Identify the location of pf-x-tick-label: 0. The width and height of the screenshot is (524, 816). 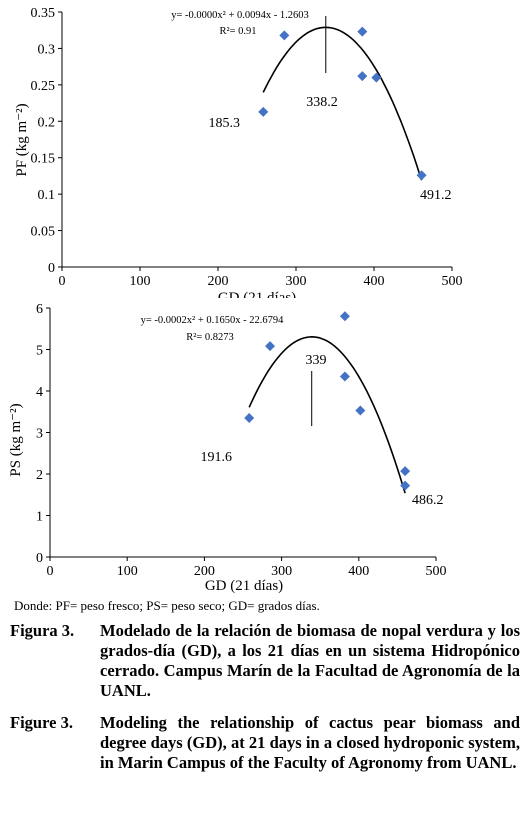
(62, 281).